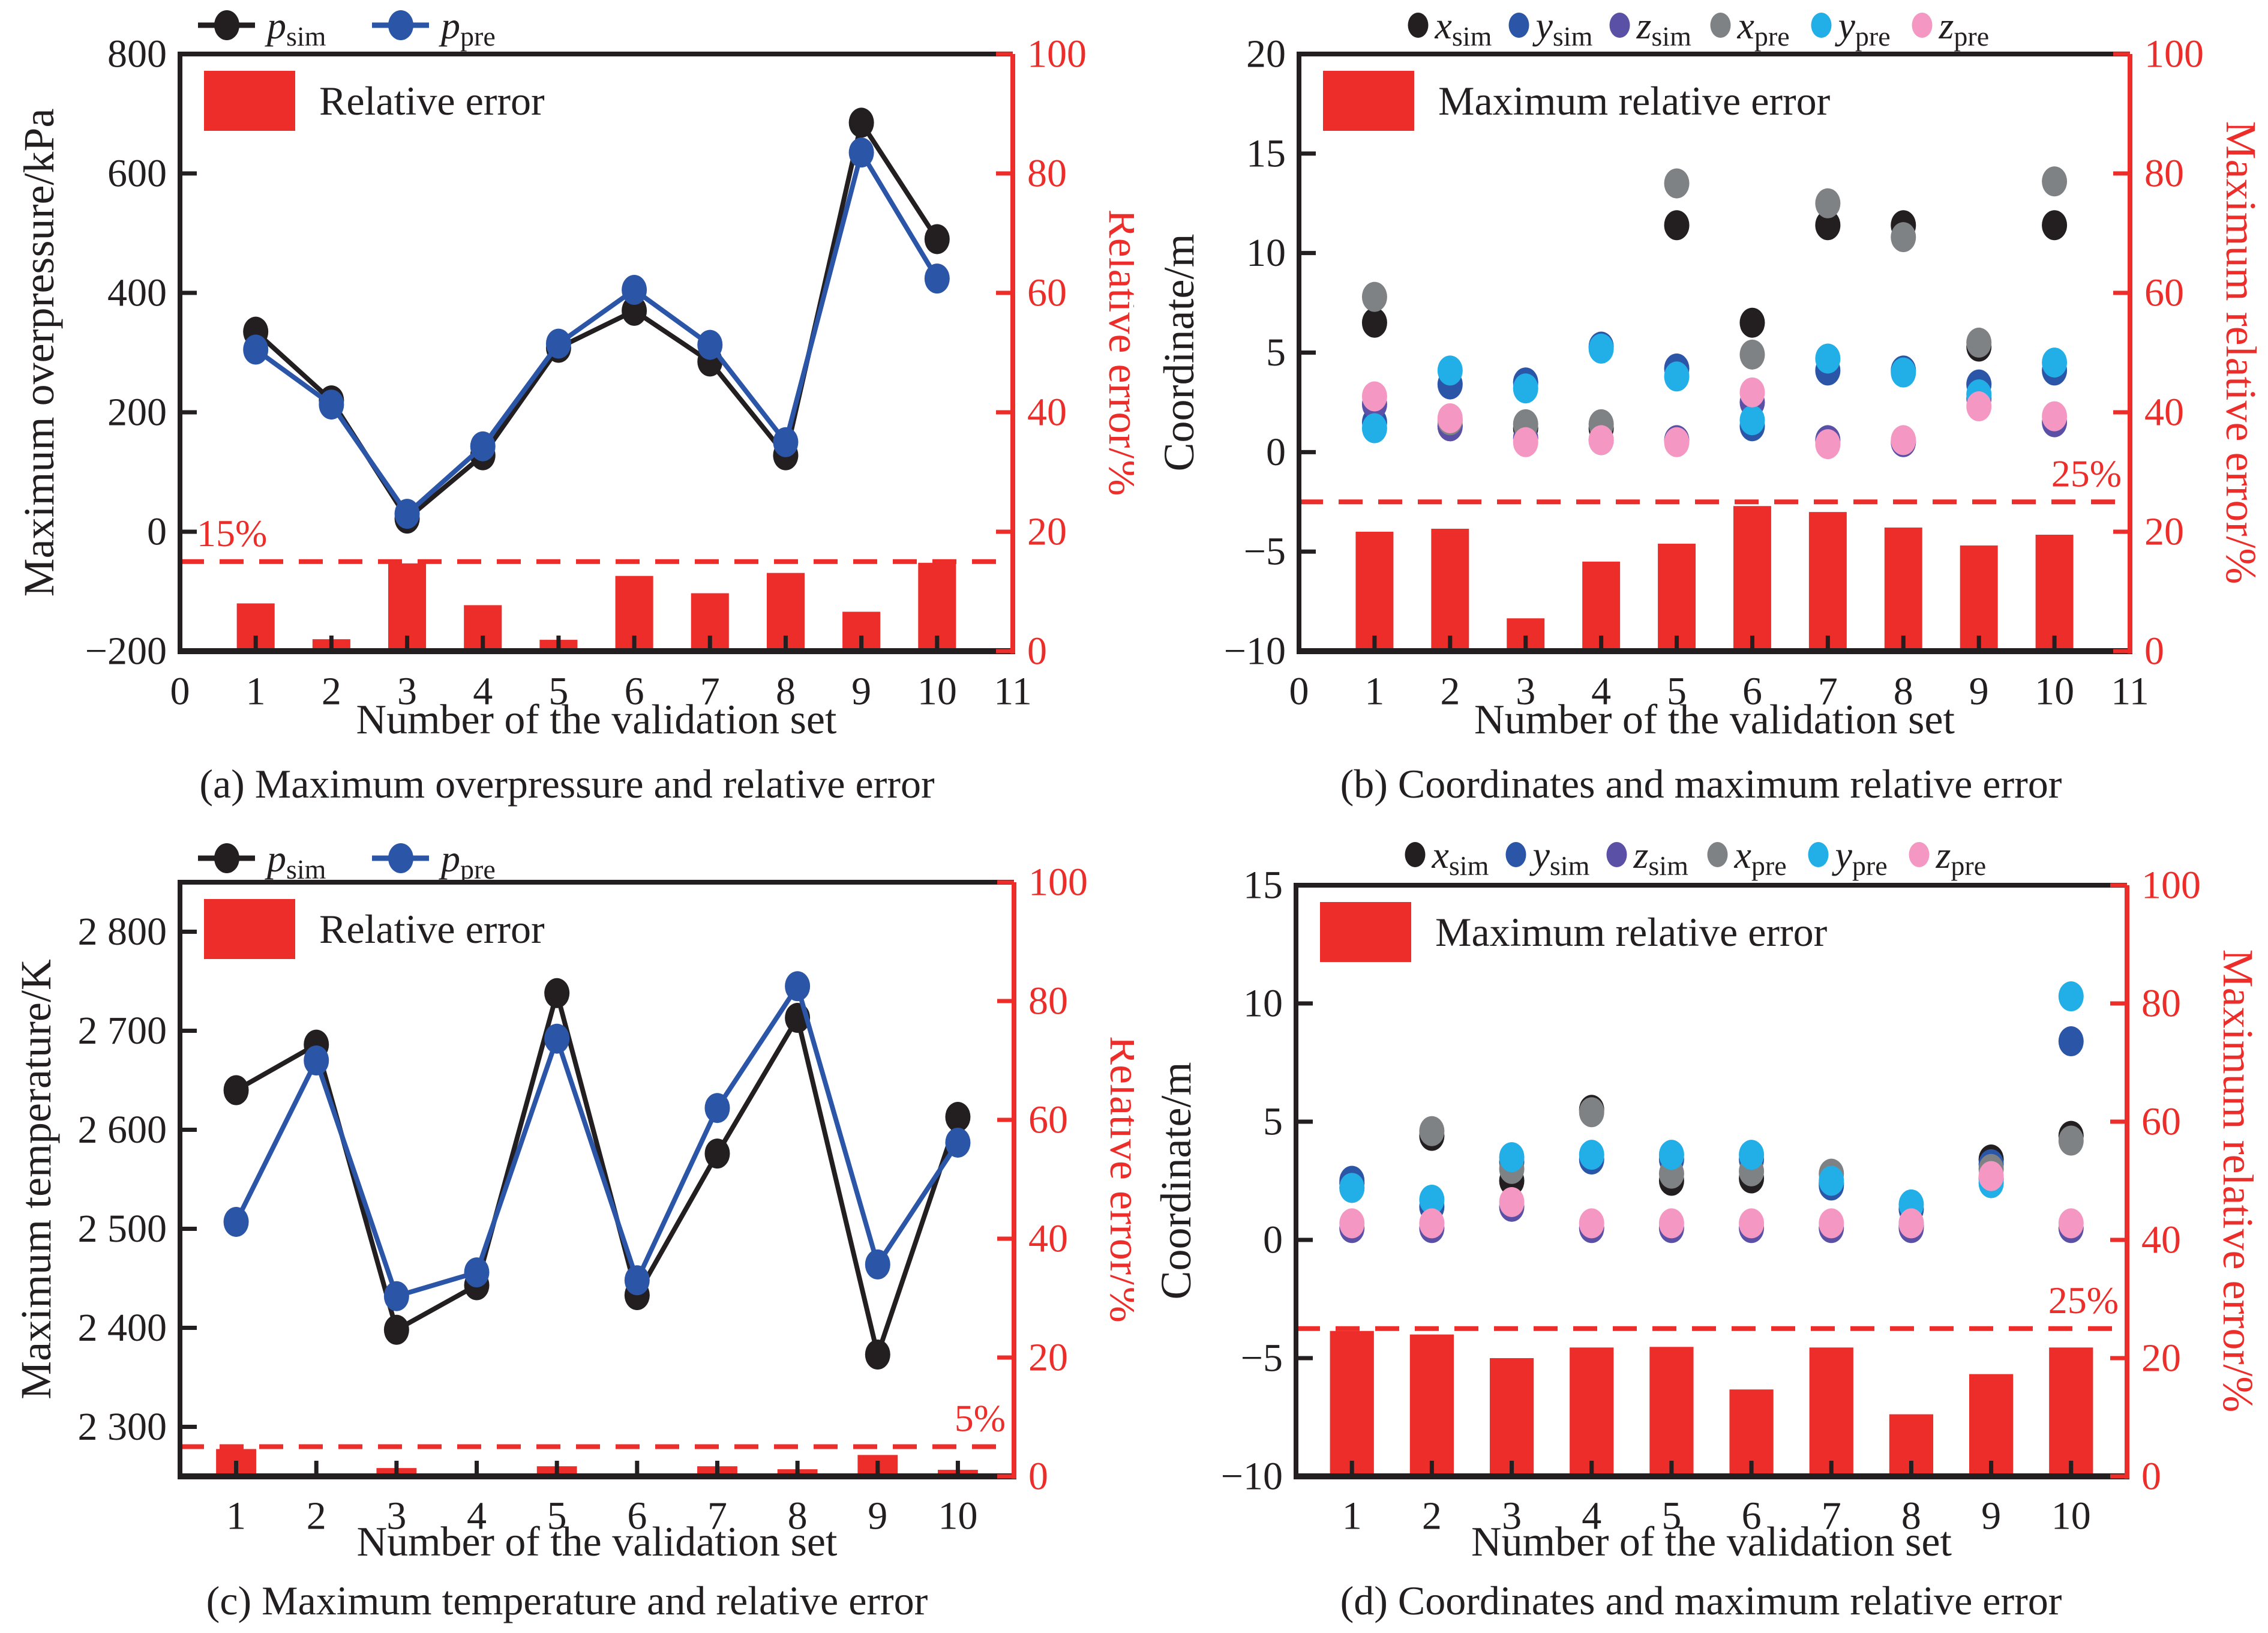 This screenshot has height=1633, width=2268. What do you see at coordinates (1117, 1179) in the screenshot?
I see `right-axis-title: Relative error/%` at bounding box center [1117, 1179].